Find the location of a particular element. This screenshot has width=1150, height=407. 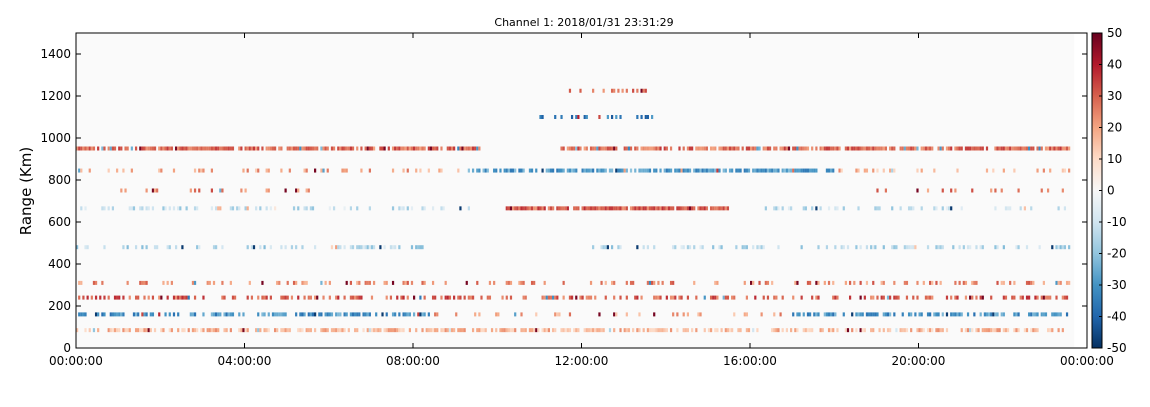

colorbar-tick-label: -10 is located at coordinates (1117, 222).